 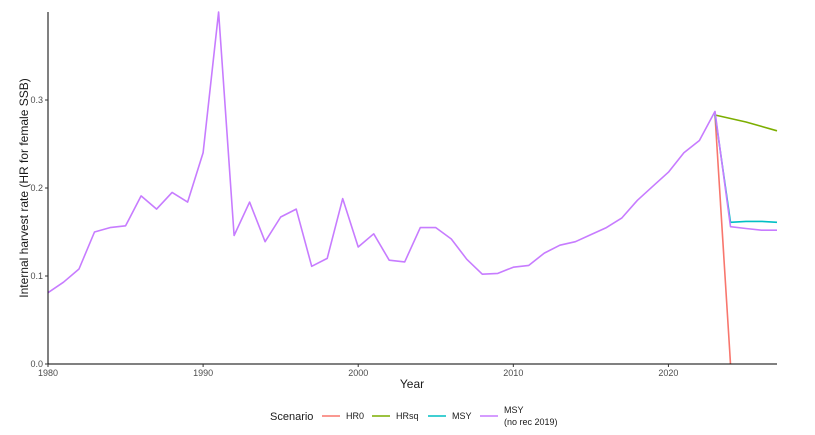 I want to click on series-line-hrsq, so click(x=746, y=123).